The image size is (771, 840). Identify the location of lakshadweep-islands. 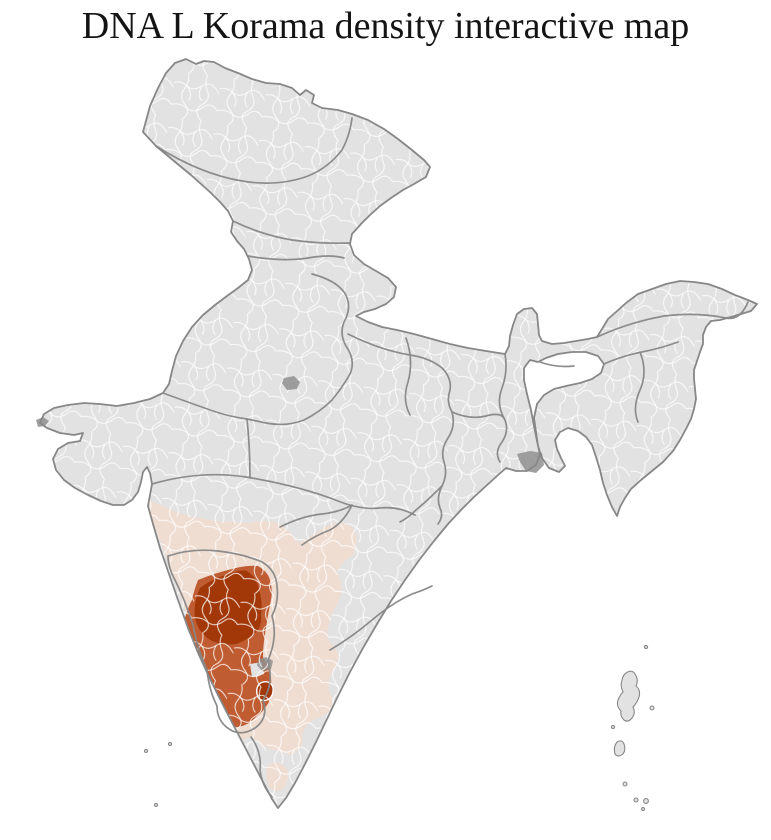
(158, 774).